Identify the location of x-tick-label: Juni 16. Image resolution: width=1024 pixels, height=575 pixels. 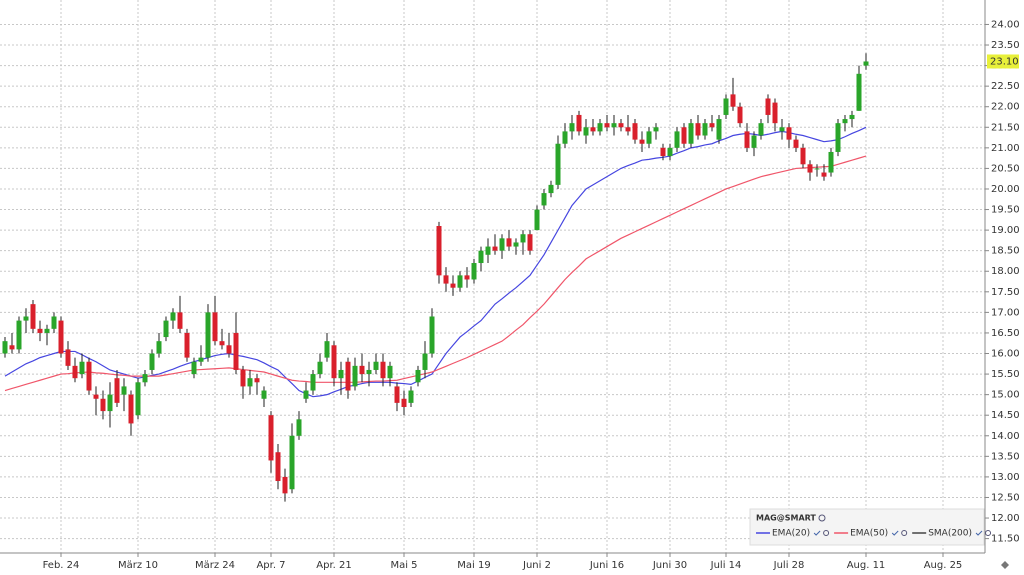
(606, 565).